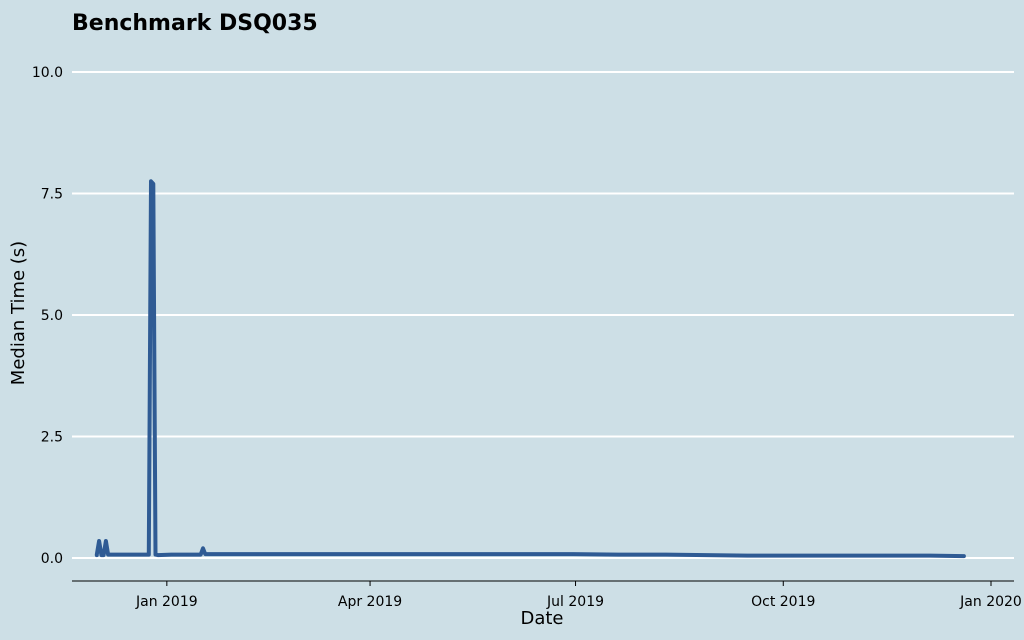 This screenshot has width=1024, height=640. What do you see at coordinates (52, 316) in the screenshot?
I see `y-tick-label: 5.0` at bounding box center [52, 316].